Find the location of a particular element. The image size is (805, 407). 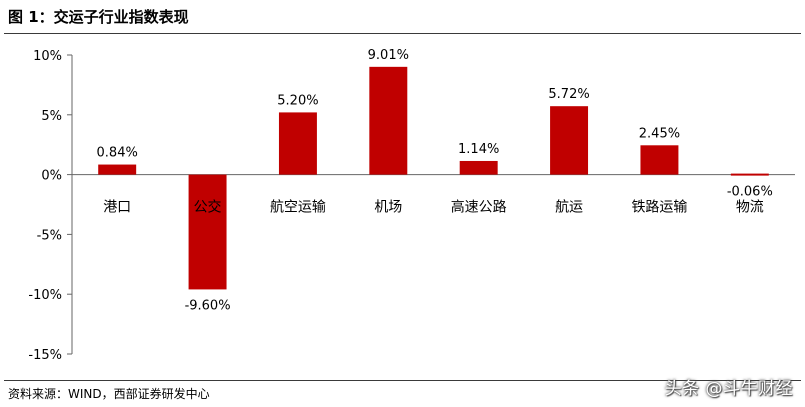

data-label-5: 5.72% is located at coordinates (568, 94).